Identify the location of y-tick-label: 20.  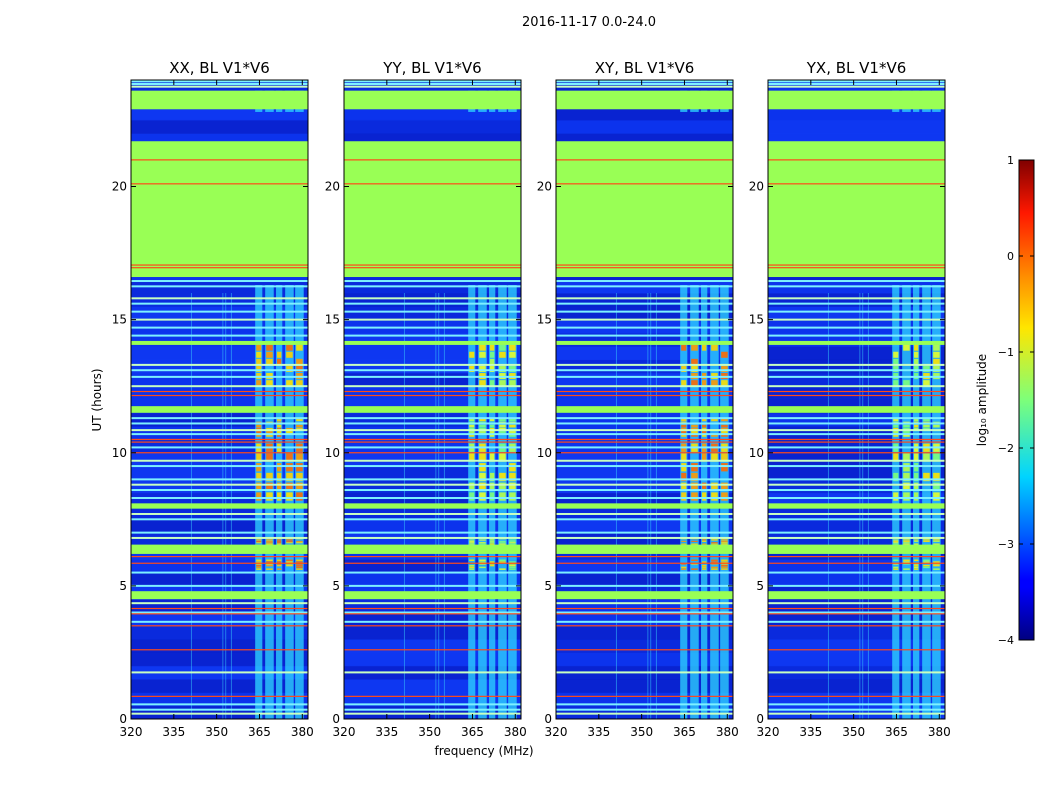
(332, 187).